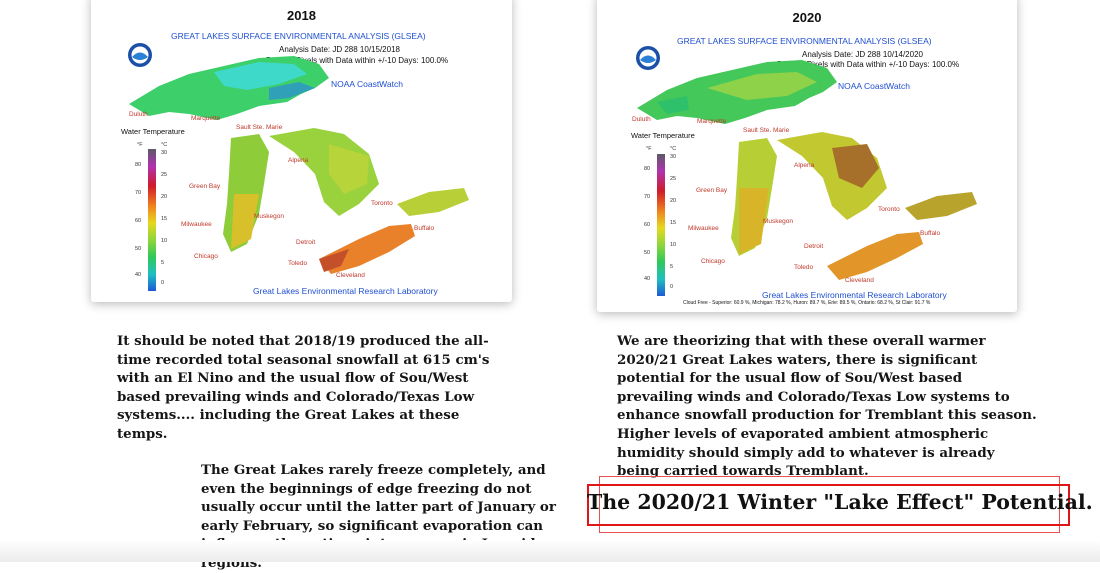 This screenshot has height=573, width=1100. What do you see at coordinates (875, 256) in the screenshot?
I see `lake-erie` at bounding box center [875, 256].